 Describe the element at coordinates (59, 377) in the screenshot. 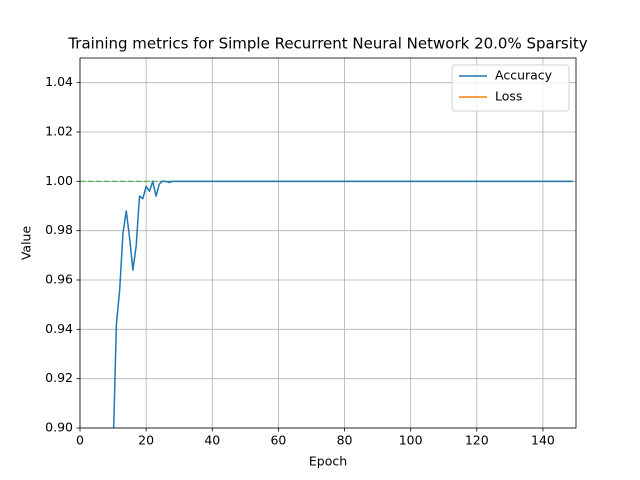

I see `y-tick-label: 0.92` at that location.